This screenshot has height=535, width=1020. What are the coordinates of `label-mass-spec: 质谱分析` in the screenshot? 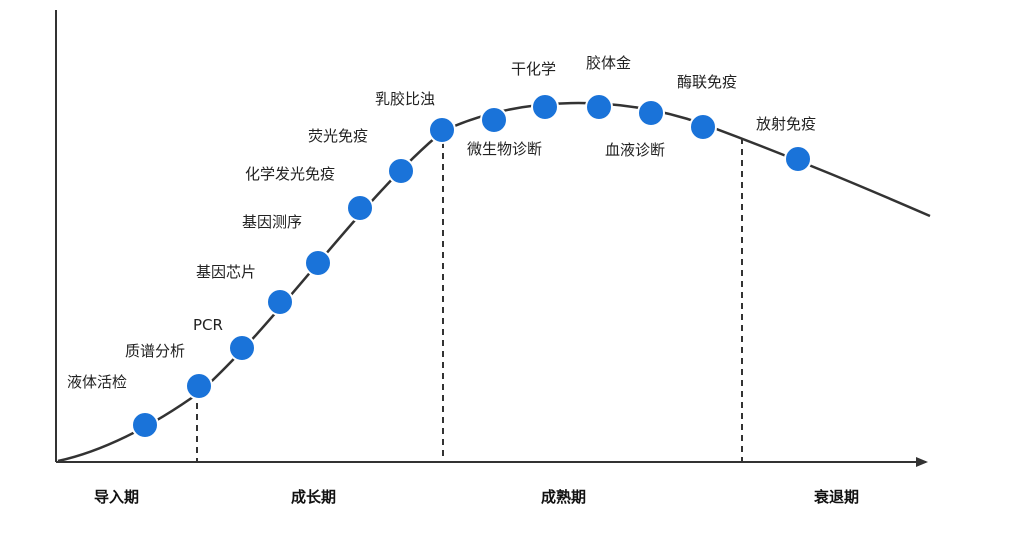 It's located at (155, 351).